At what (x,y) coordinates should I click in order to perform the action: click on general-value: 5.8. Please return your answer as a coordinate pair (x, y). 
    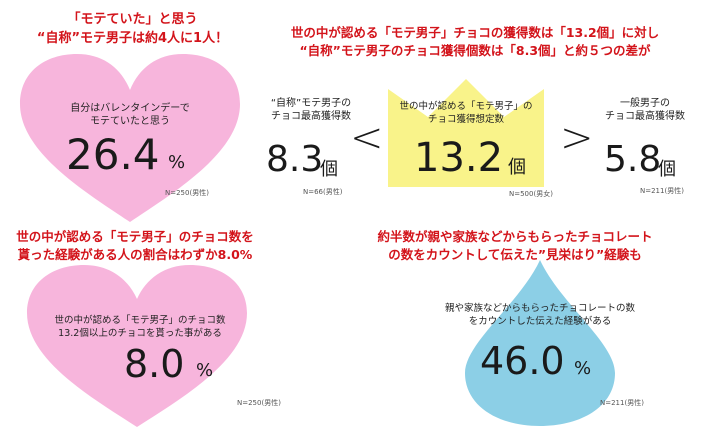
    Looking at the image, I should click on (633, 159).